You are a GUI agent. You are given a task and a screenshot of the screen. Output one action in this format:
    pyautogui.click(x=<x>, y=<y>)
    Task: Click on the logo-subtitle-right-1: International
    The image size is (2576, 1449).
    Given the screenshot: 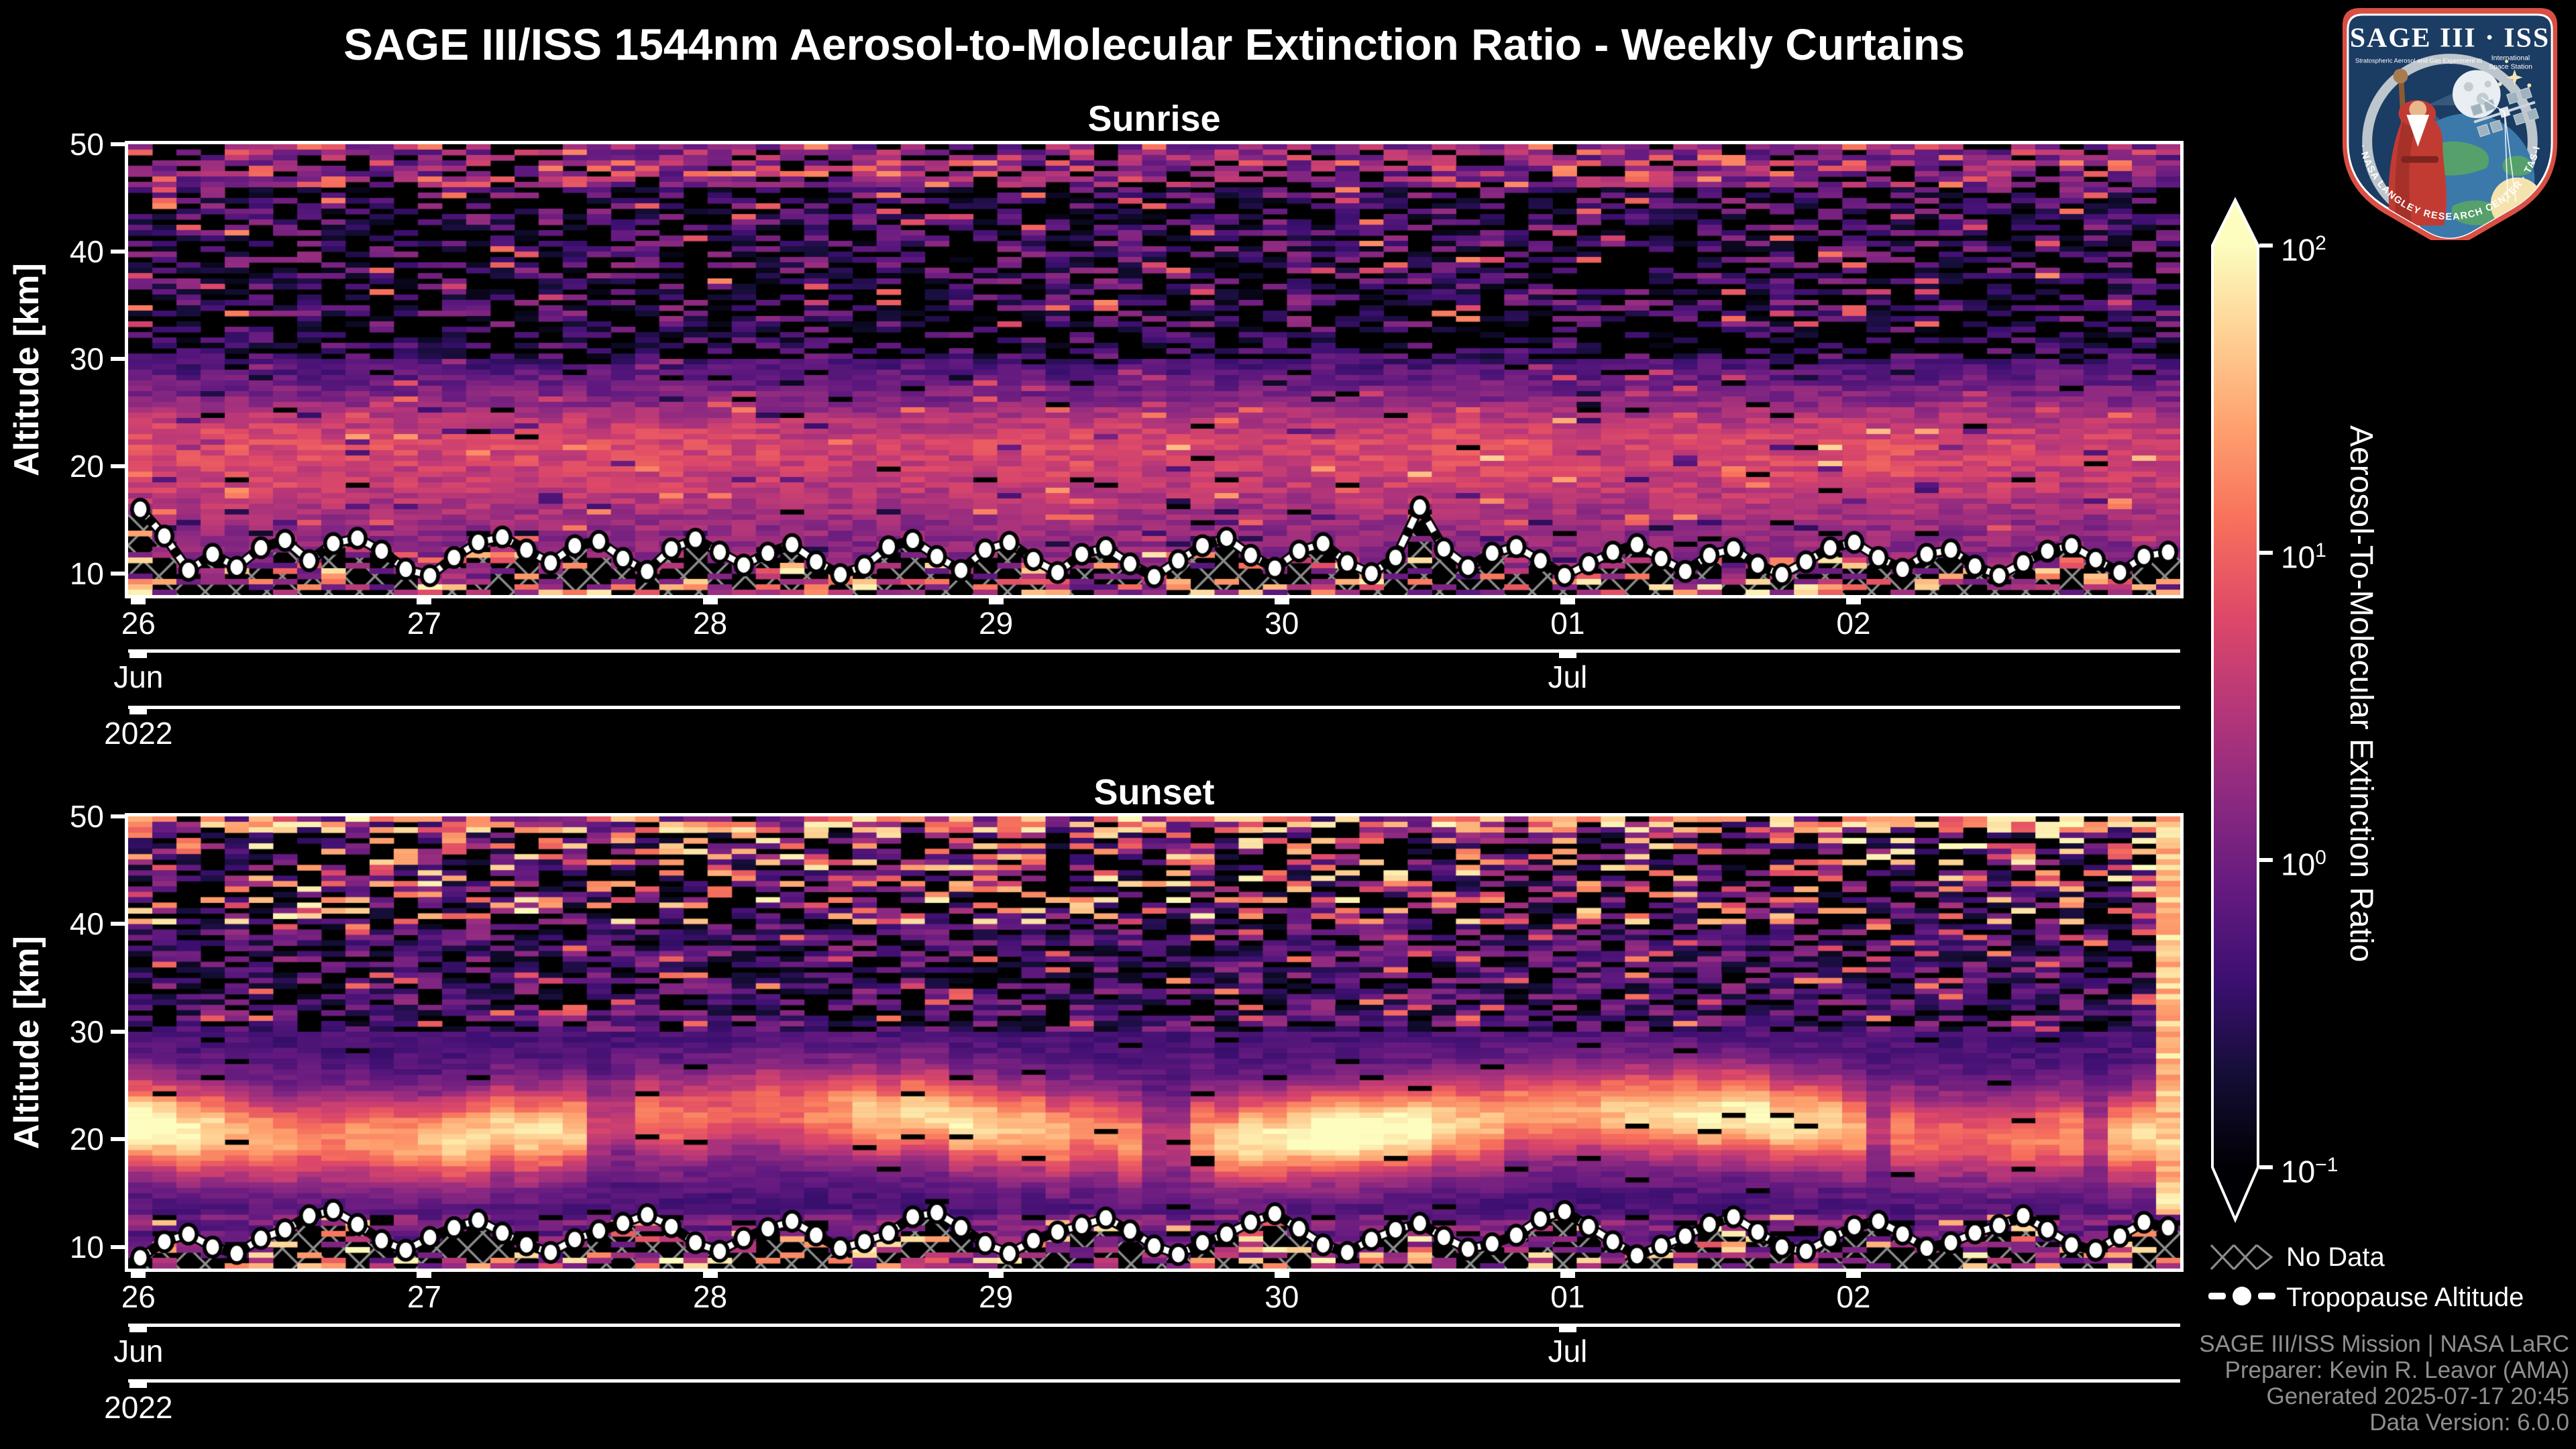 What is the action you would take?
    pyautogui.click(x=2510, y=58)
    